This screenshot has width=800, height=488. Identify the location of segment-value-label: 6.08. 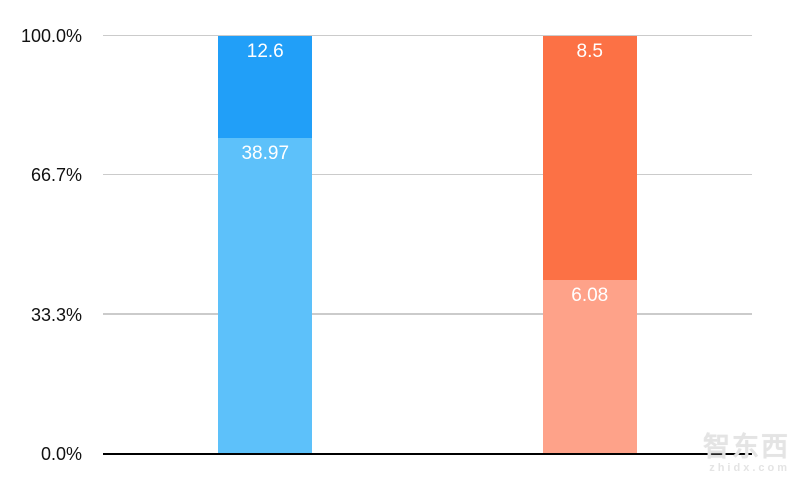
(590, 295).